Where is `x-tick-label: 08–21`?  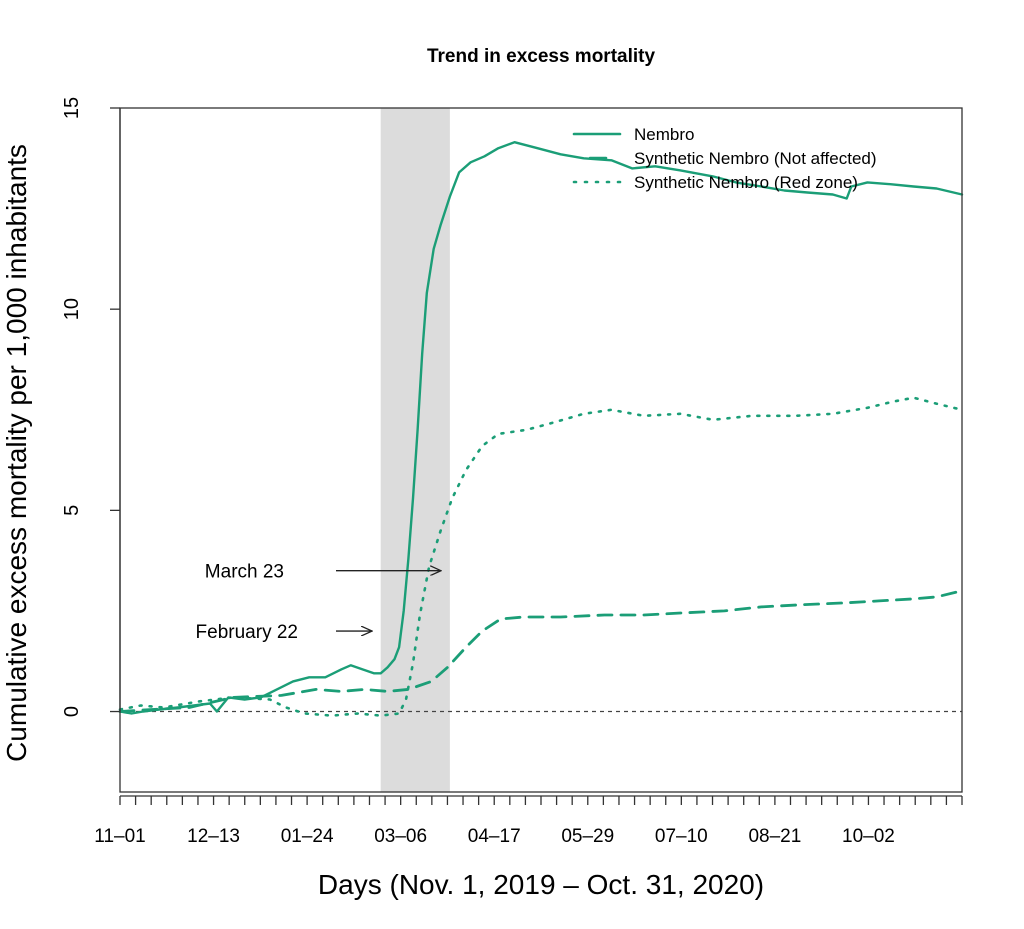 x-tick-label: 08–21 is located at coordinates (774, 836).